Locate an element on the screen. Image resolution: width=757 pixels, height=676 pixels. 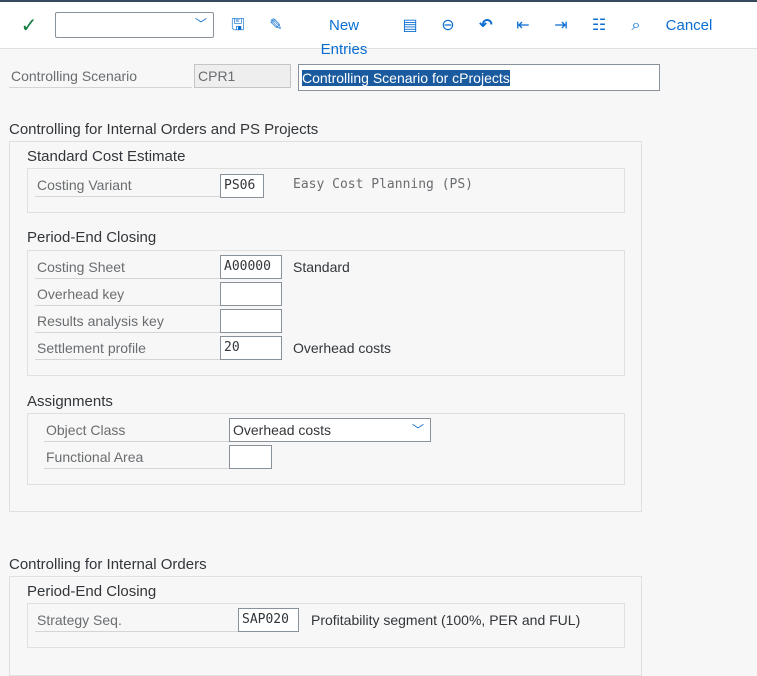
command-field: ﹀ is located at coordinates (134, 25).